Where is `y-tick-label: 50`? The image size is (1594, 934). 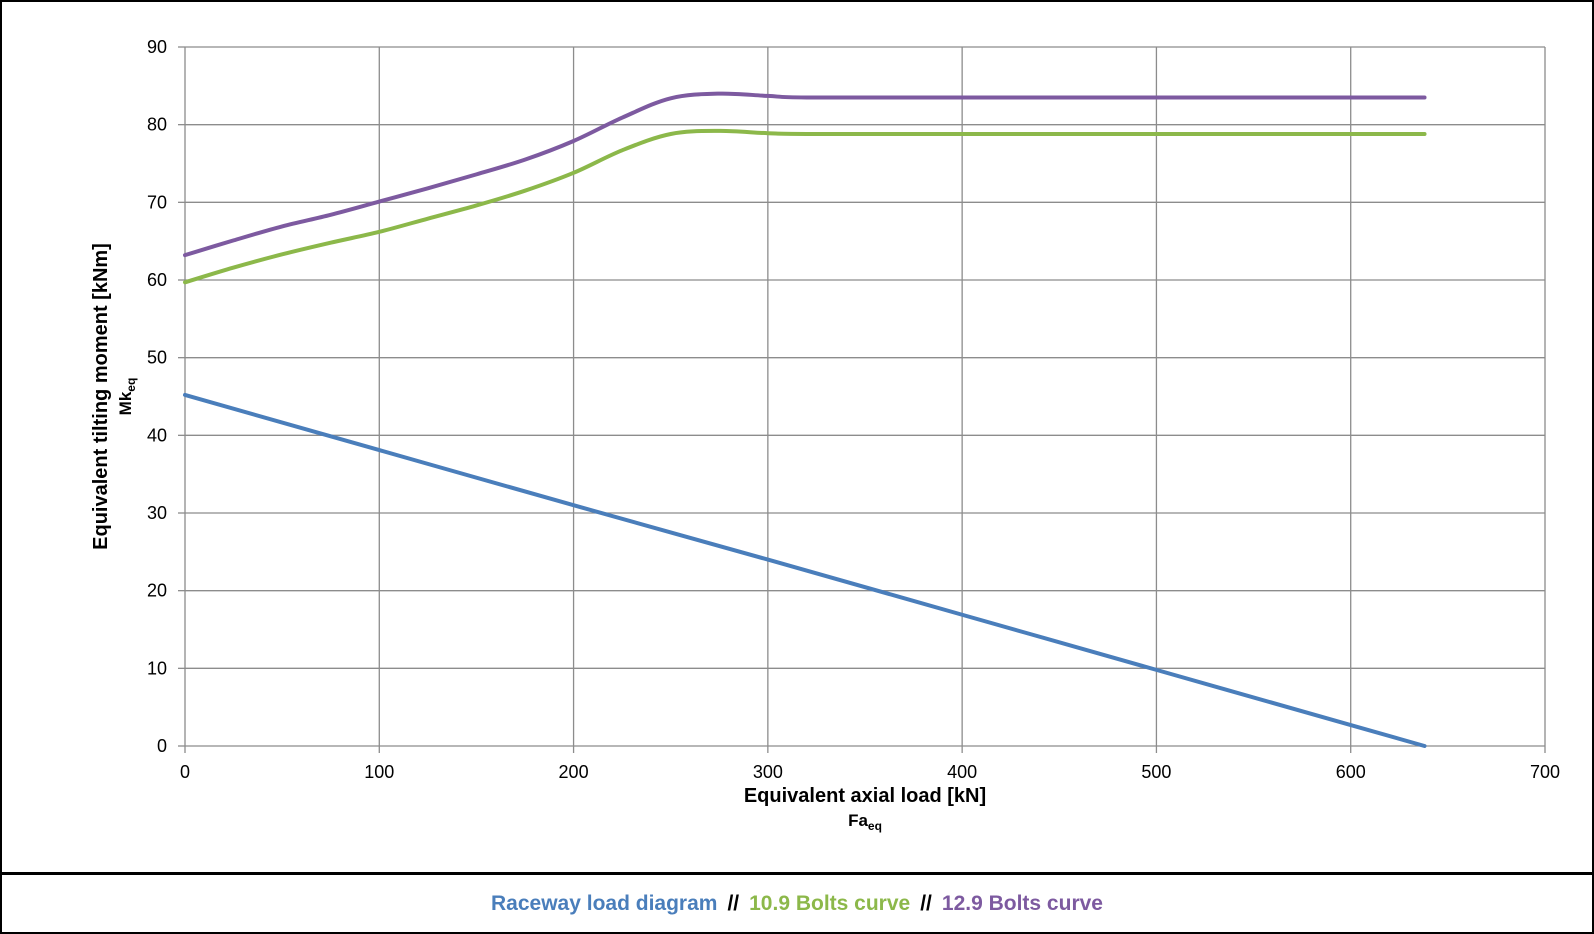 y-tick-label: 50 is located at coordinates (157, 358).